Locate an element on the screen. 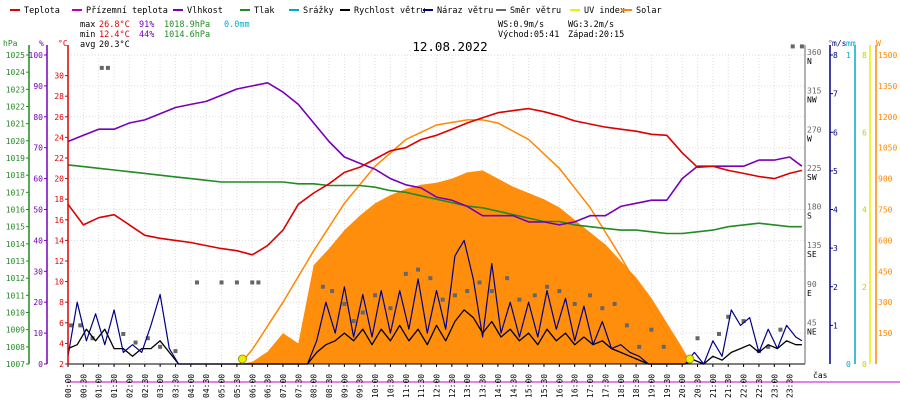 This screenshot has height=400, width=900. x-tick-label: 00:00 is located at coordinates (68, 386).